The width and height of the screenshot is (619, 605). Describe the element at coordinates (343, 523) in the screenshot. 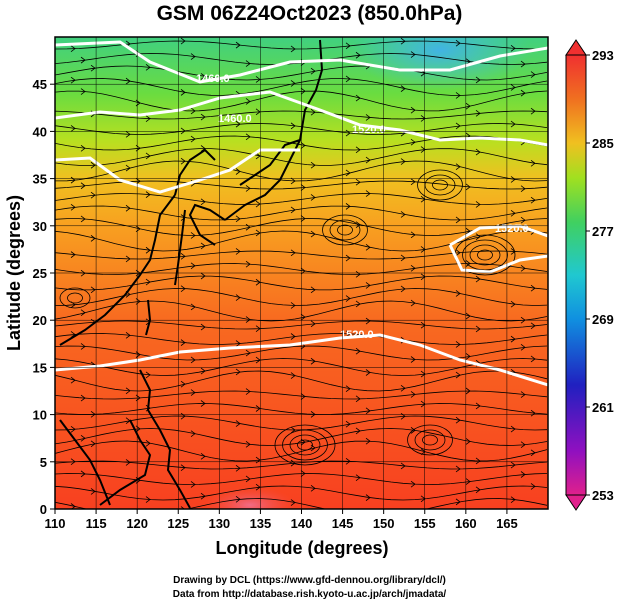

I see `x-tick-label: 145` at that location.